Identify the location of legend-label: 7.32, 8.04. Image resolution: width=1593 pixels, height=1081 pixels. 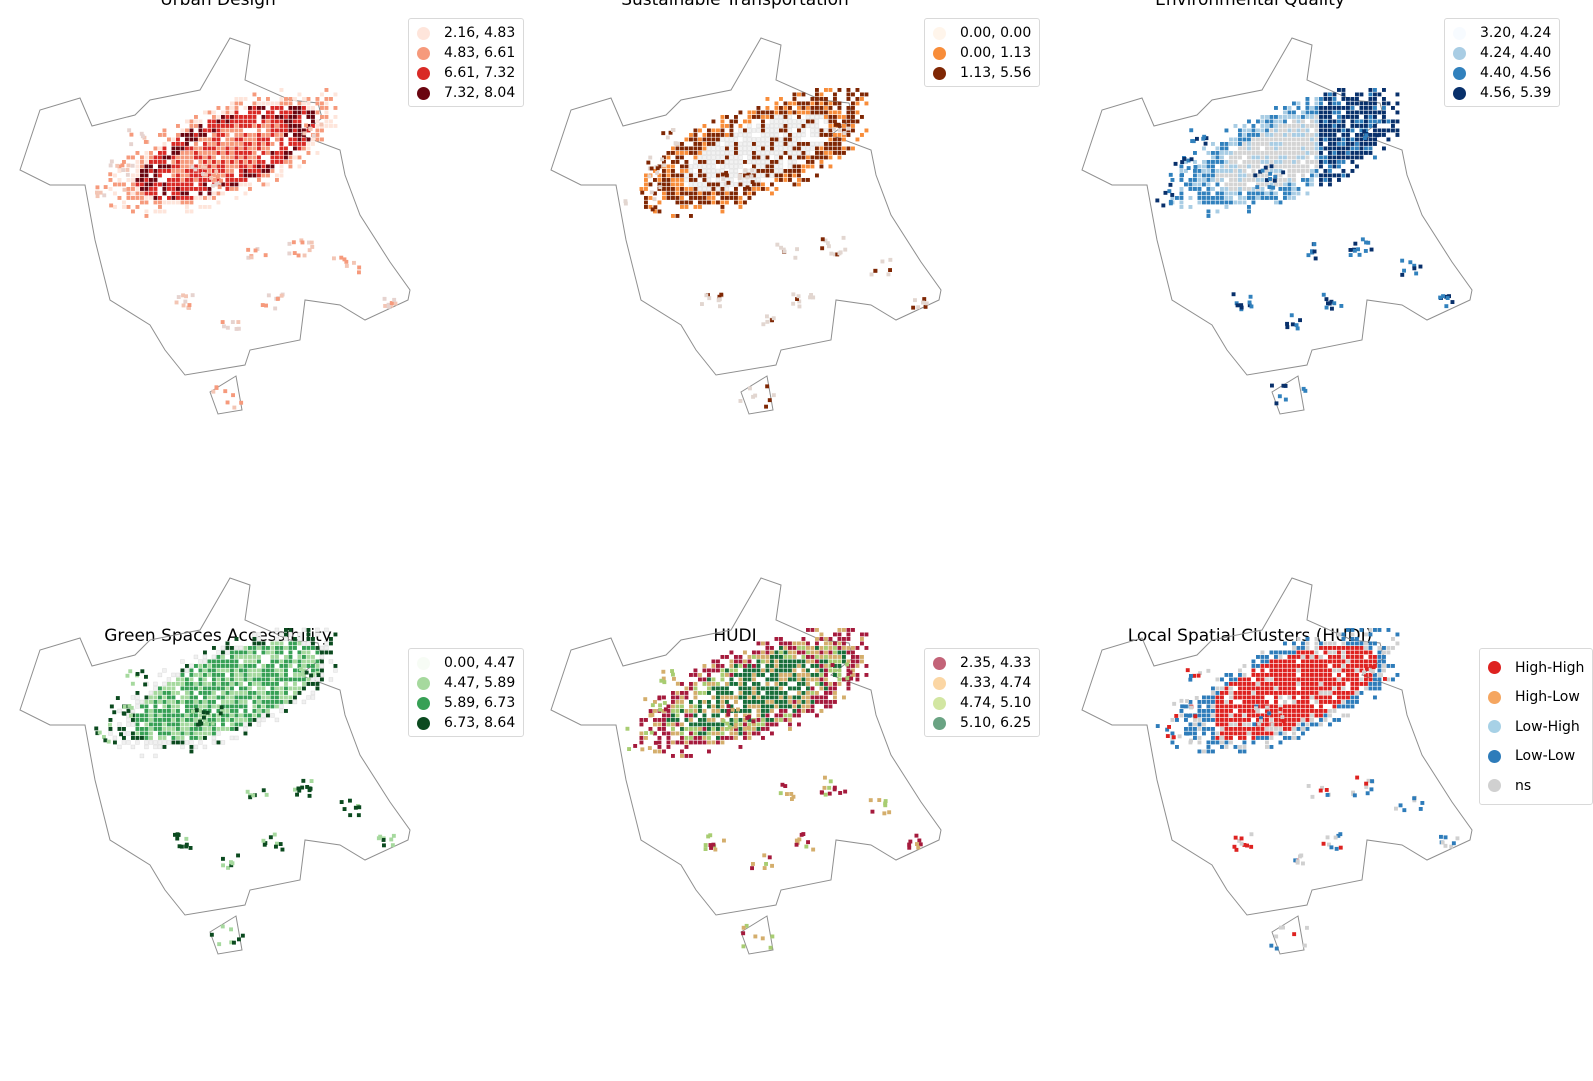
(480, 93).